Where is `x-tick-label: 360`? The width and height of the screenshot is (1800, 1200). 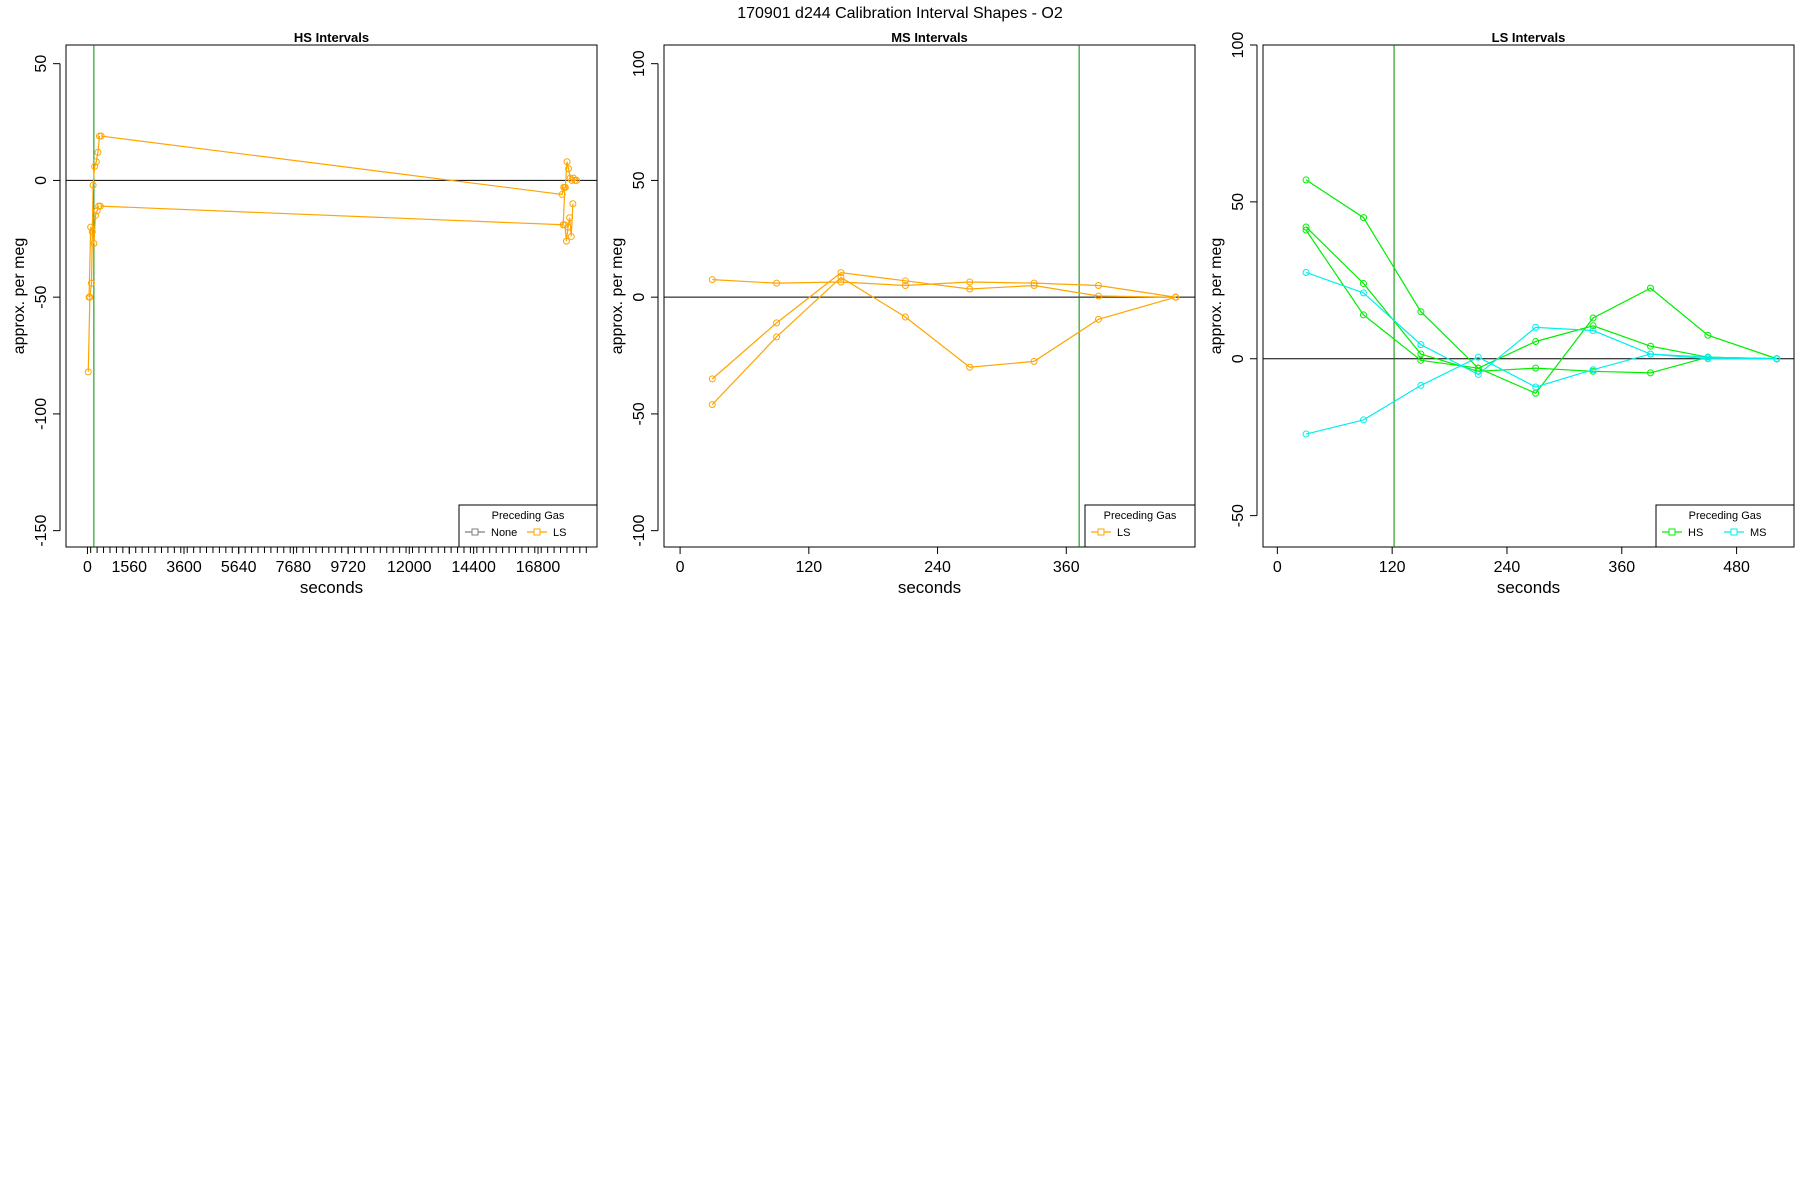 x-tick-label: 360 is located at coordinates (1621, 567).